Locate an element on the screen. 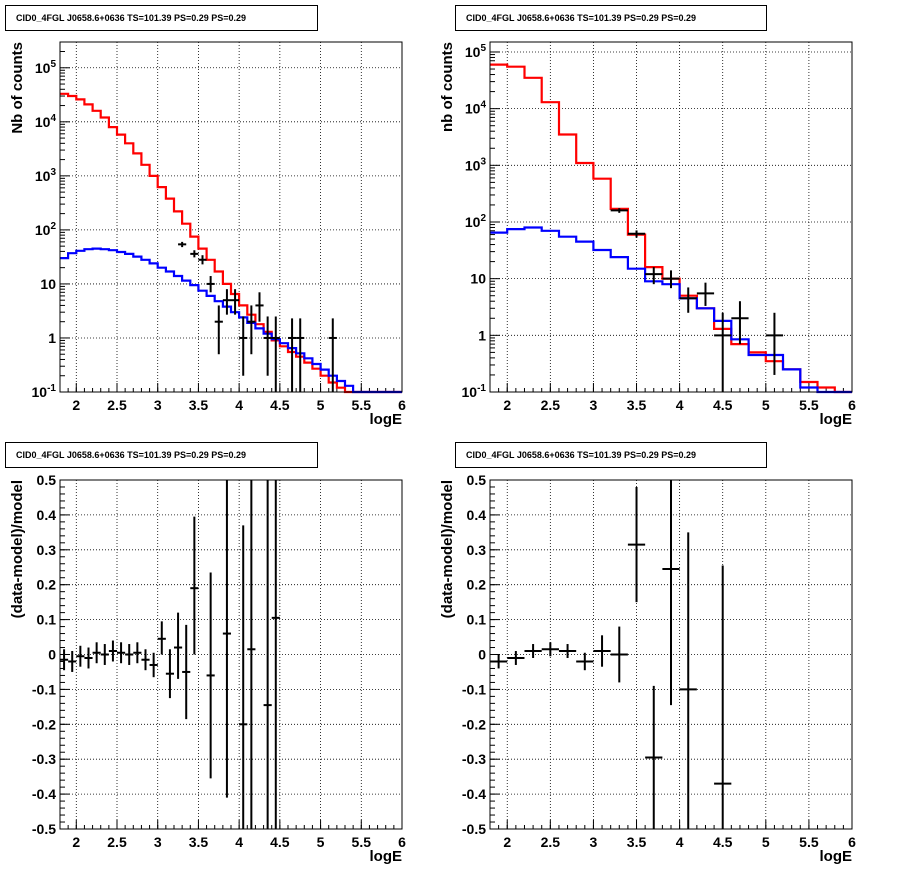  y-tick-label: 10⁵ is located at coordinates (46, 67).